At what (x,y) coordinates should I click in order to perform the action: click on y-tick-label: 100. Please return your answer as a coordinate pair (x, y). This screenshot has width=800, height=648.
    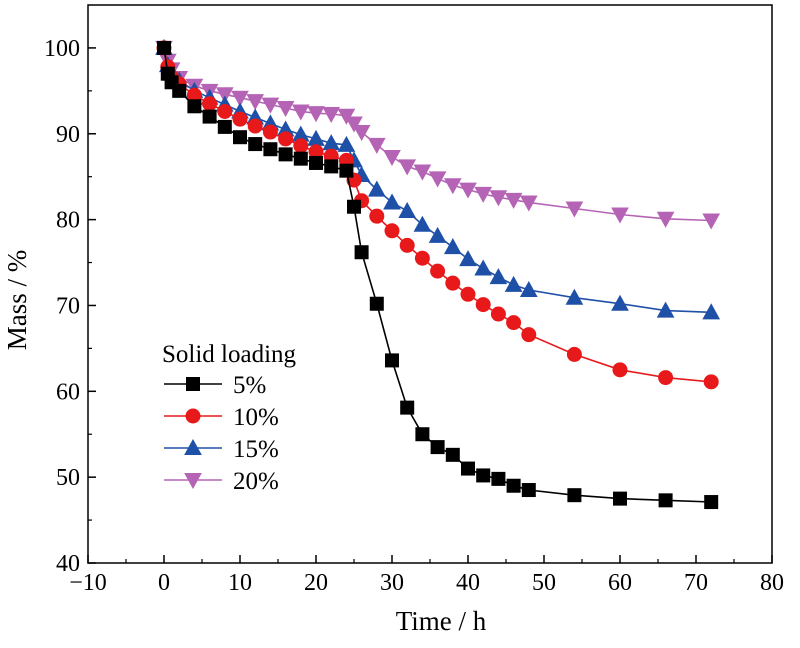
    Looking at the image, I should click on (62, 49).